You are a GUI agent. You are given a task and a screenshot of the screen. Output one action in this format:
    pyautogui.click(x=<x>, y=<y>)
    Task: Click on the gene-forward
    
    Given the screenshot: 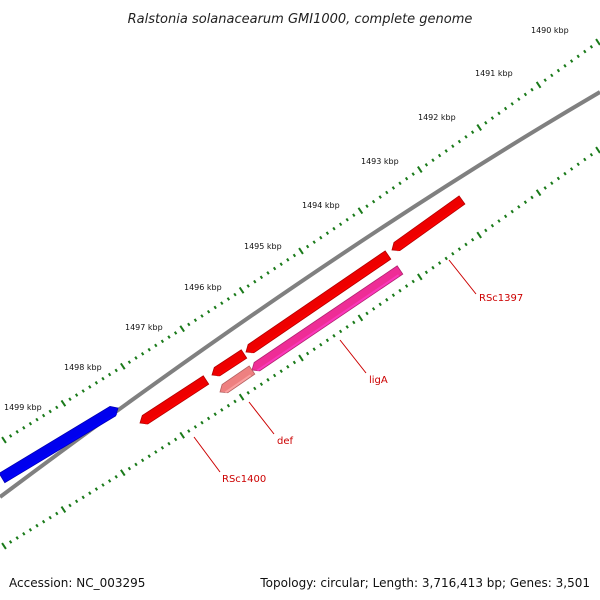 What is the action you would take?
    pyautogui.click(x=59, y=444)
    